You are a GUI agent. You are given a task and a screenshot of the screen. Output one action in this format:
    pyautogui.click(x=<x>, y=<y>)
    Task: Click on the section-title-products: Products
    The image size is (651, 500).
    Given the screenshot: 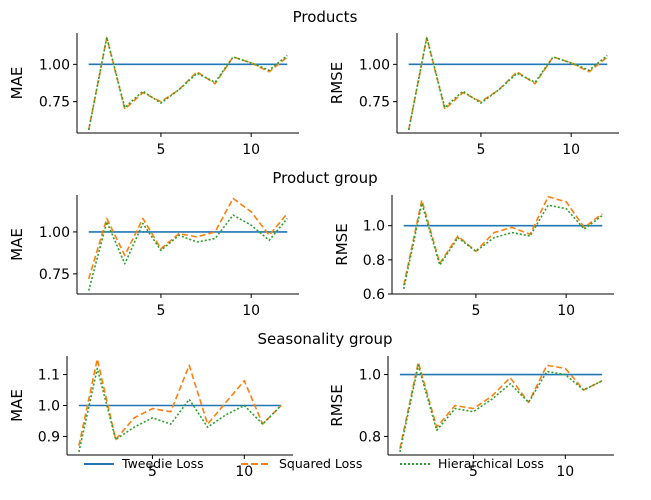 What is the action you would take?
    pyautogui.click(x=325, y=17)
    